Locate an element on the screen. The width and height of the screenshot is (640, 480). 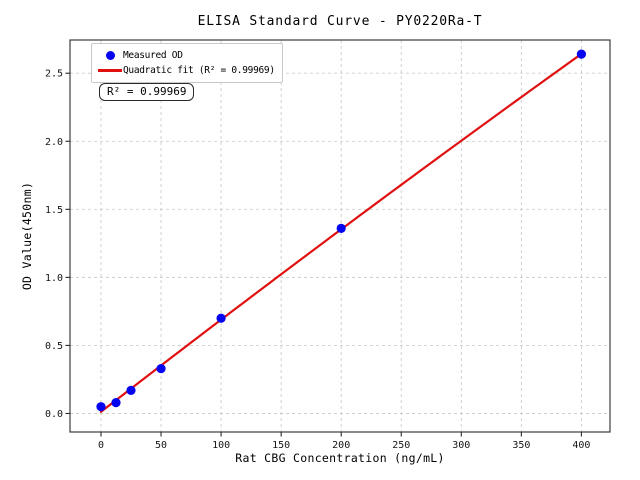
y-tick-label: 0.5 is located at coordinates (54, 346).